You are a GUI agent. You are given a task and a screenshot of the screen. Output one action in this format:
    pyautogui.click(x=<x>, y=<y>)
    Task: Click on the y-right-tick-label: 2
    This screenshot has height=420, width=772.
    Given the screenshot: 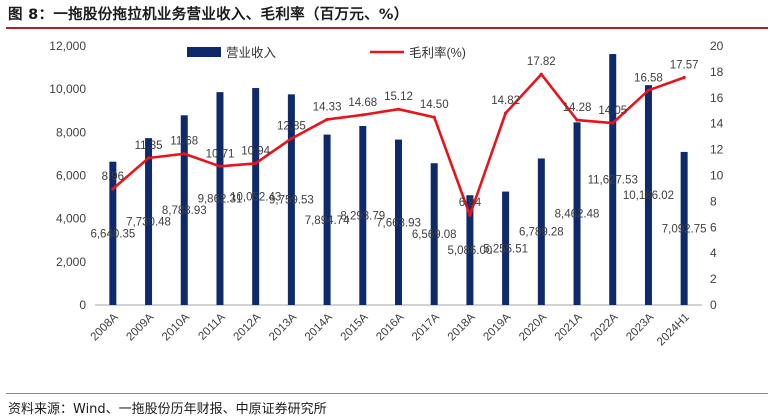 What is the action you would take?
    pyautogui.click(x=713, y=279)
    